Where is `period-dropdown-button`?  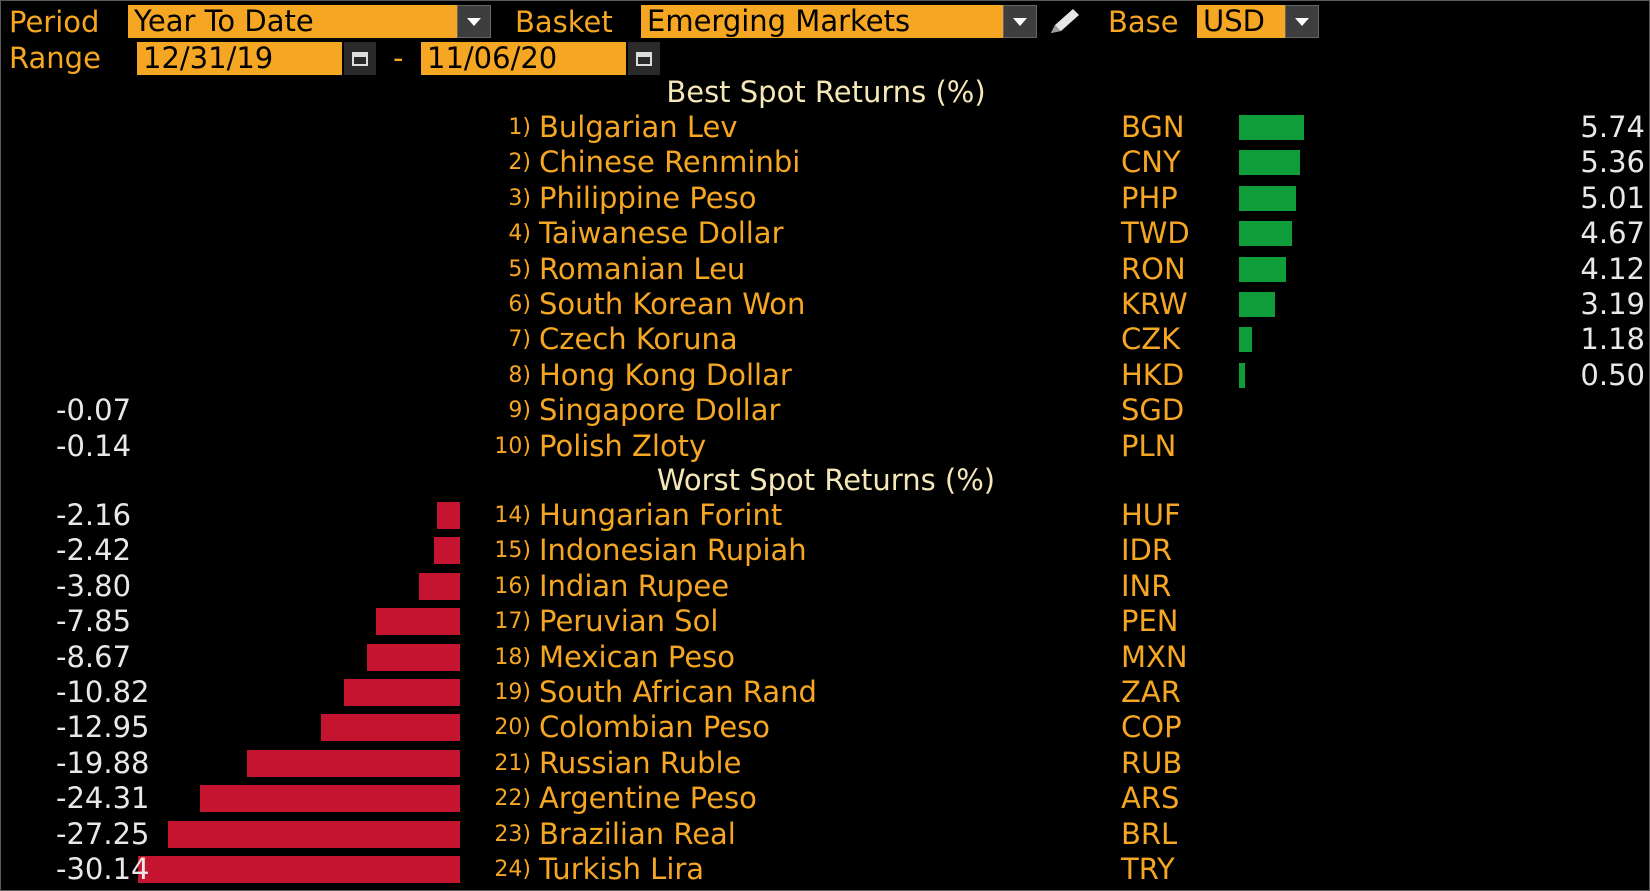
period-dropdown-button is located at coordinates (474, 21).